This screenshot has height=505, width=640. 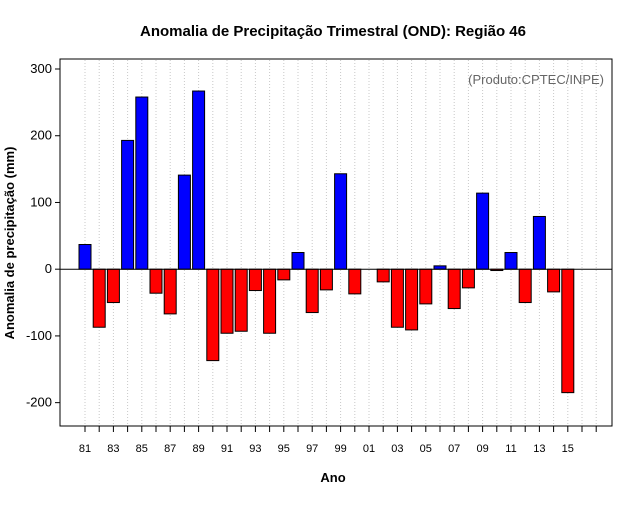 I want to click on x-axis: 81 83 85 87 89 91 93 95 97 99 01 03 05 07 09 11 13 15, so click(x=338, y=440).